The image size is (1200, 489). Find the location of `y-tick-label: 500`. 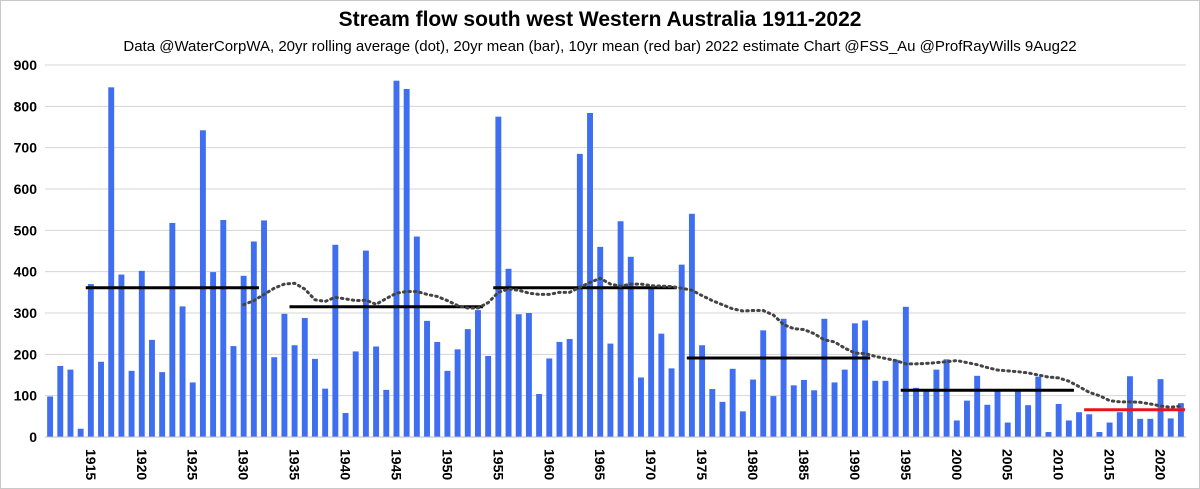

y-tick-label: 500 is located at coordinates (26, 230).